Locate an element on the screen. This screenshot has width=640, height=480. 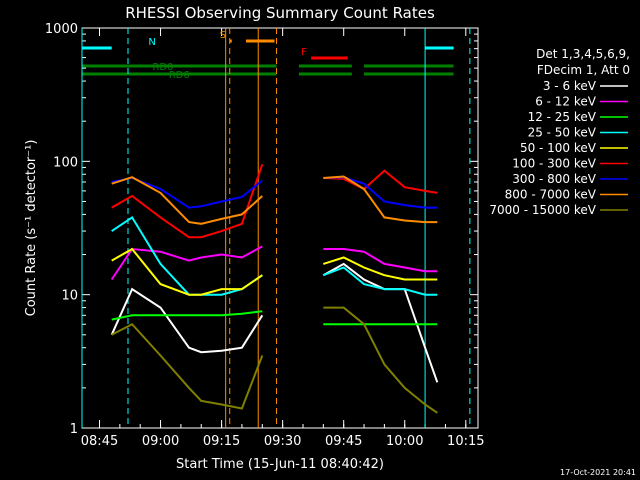
x-tick-label: 08:45 is located at coordinates (99, 441).